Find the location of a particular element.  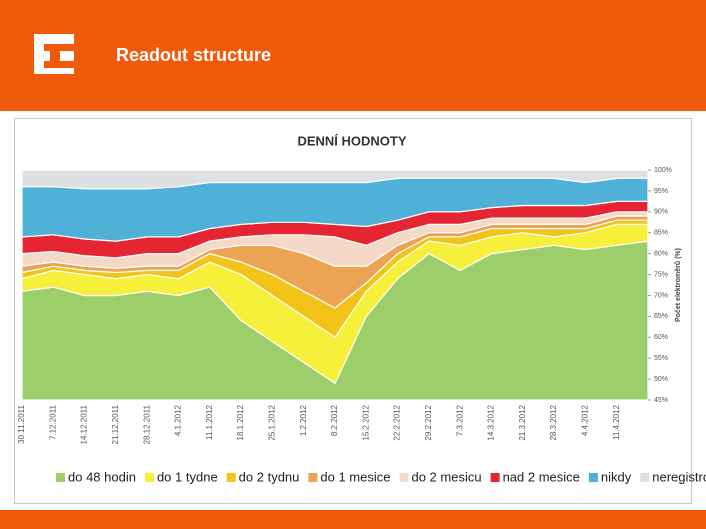

x-tick-label: 18.1.2012 is located at coordinates (240, 422).